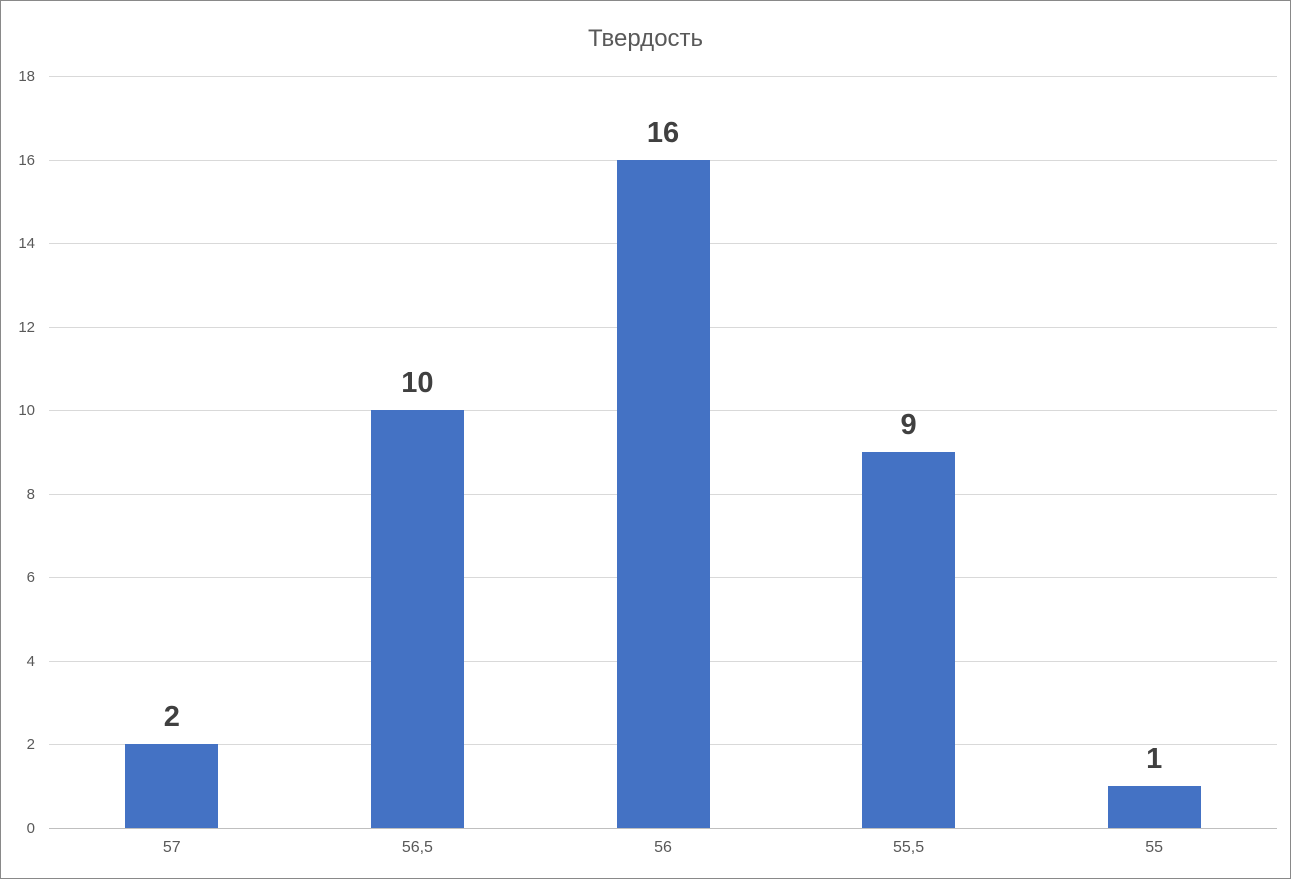 The height and width of the screenshot is (879, 1291). I want to click on bar-value-label: 9, so click(908, 425).